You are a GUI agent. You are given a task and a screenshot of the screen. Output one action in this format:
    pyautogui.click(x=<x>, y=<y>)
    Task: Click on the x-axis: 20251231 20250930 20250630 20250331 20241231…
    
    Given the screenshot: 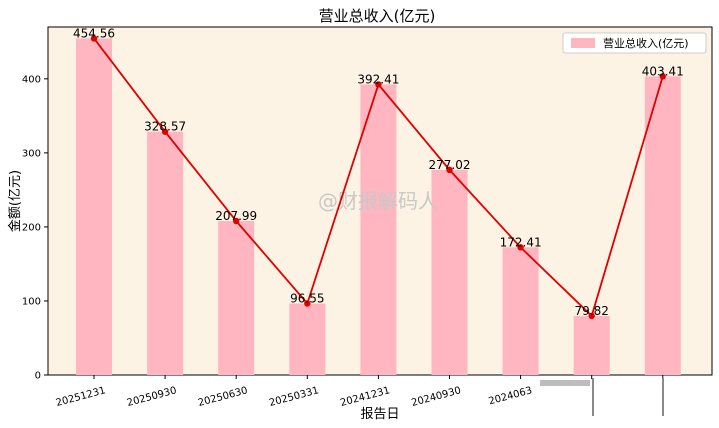 What is the action you would take?
    pyautogui.click(x=359, y=395)
    